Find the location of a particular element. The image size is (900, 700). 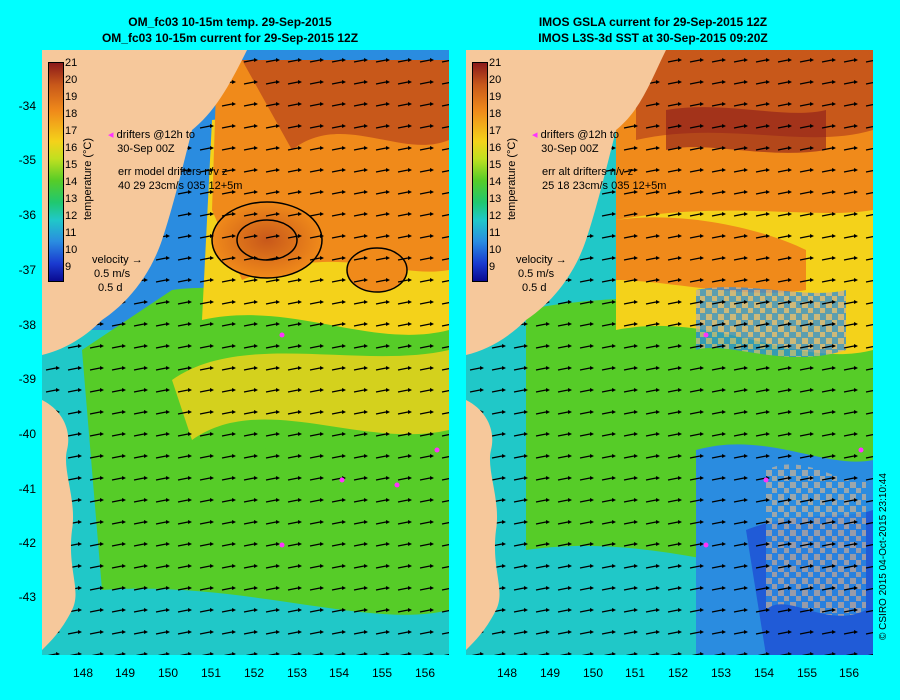

right-velocity-legend: velocity → 0.5 m/s 0.5 d is located at coordinates (541, 274).